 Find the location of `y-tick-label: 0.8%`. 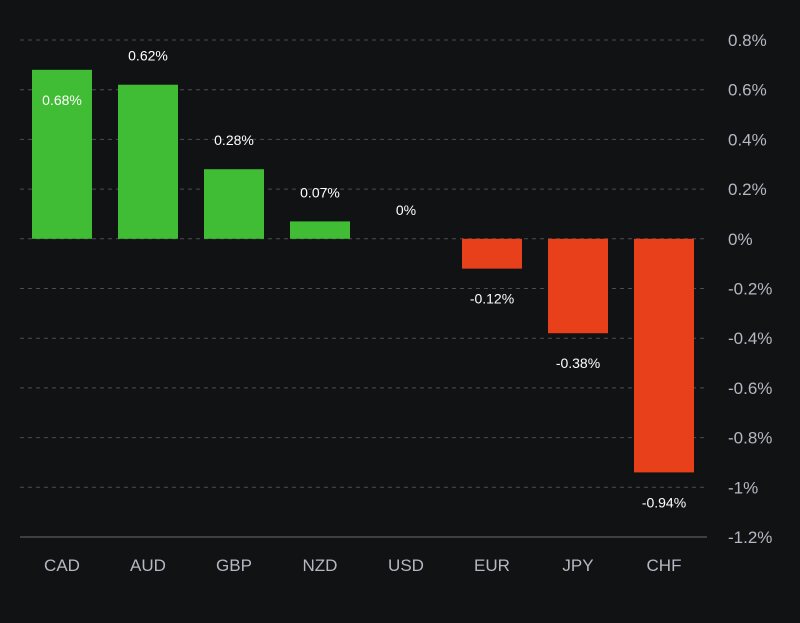

y-tick-label: 0.8% is located at coordinates (747, 40).